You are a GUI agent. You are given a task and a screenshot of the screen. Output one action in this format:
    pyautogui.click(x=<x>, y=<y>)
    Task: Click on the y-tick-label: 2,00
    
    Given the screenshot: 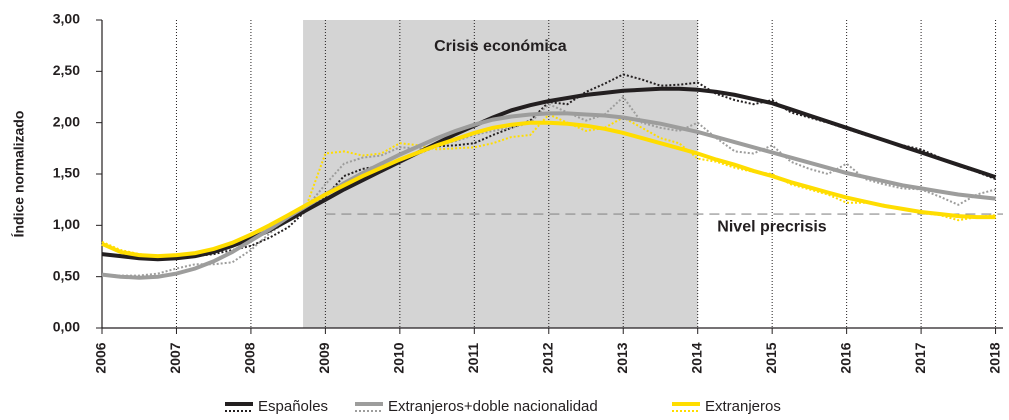 What is the action you would take?
    pyautogui.click(x=66, y=121)
    